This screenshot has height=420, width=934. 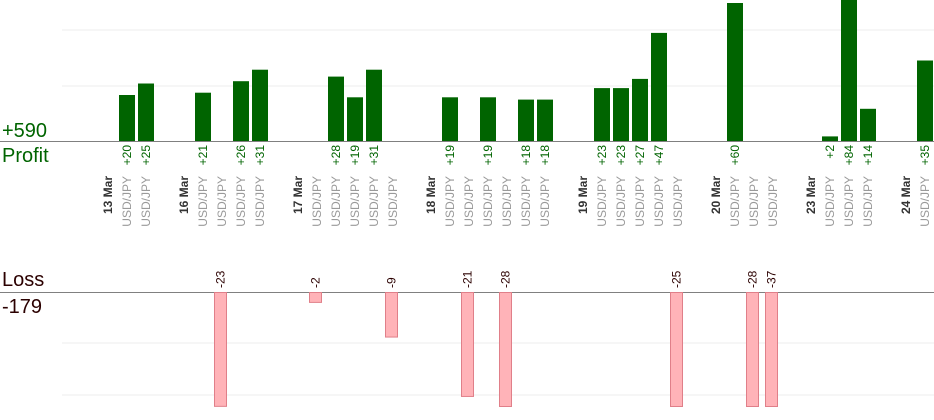 I want to click on profit-value-label: +21, so click(x=203, y=155).